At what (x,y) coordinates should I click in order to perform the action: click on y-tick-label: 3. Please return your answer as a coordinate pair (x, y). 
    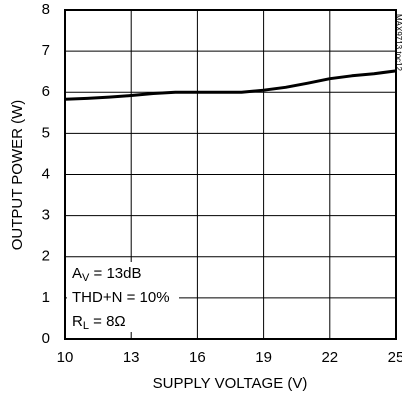
    Looking at the image, I should click on (46, 215).